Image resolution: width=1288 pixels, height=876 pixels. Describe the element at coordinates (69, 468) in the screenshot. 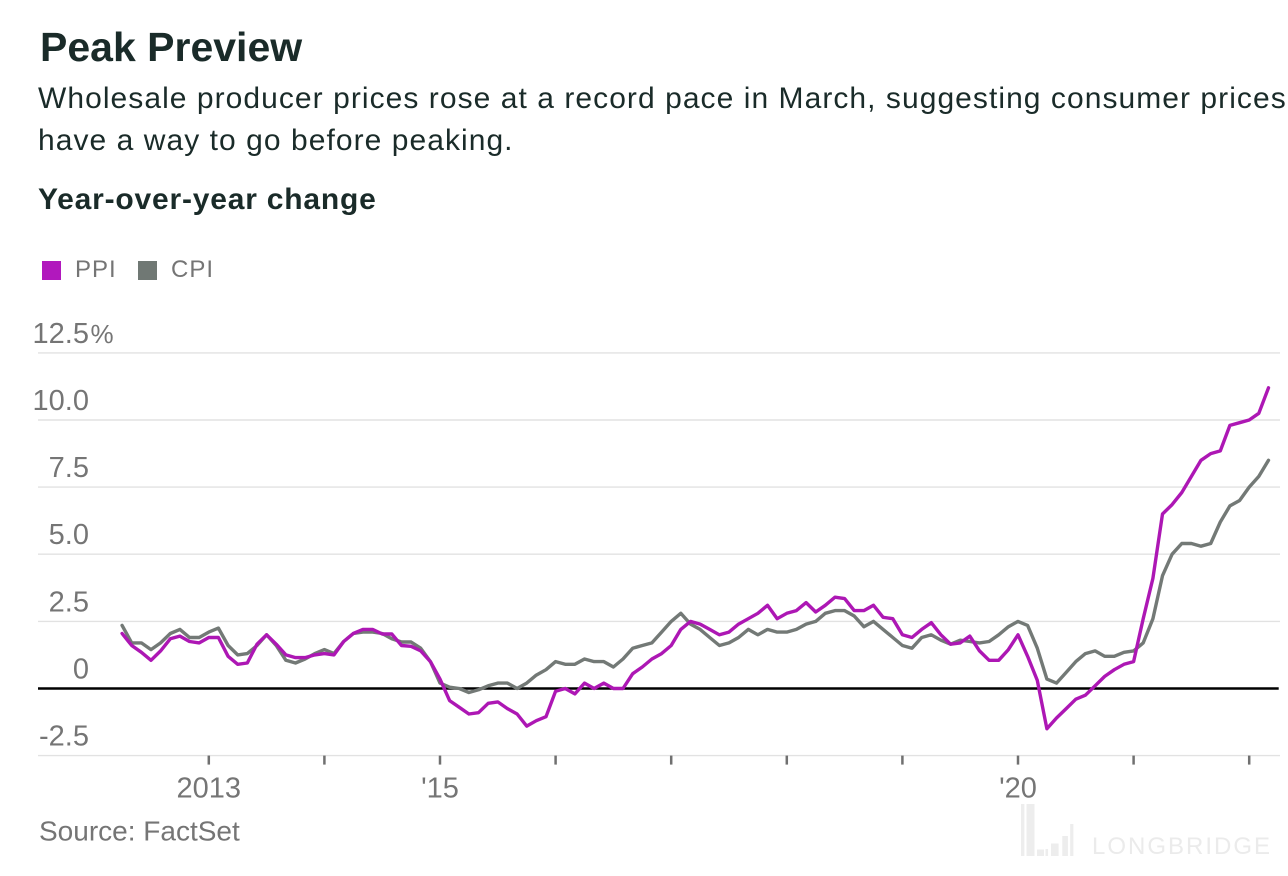

I see `svg-text: 7.5` at that location.